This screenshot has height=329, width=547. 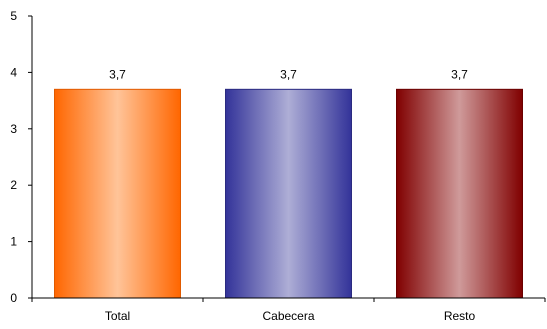 I want to click on y-tick-label-2: 2, so click(x=13, y=185).